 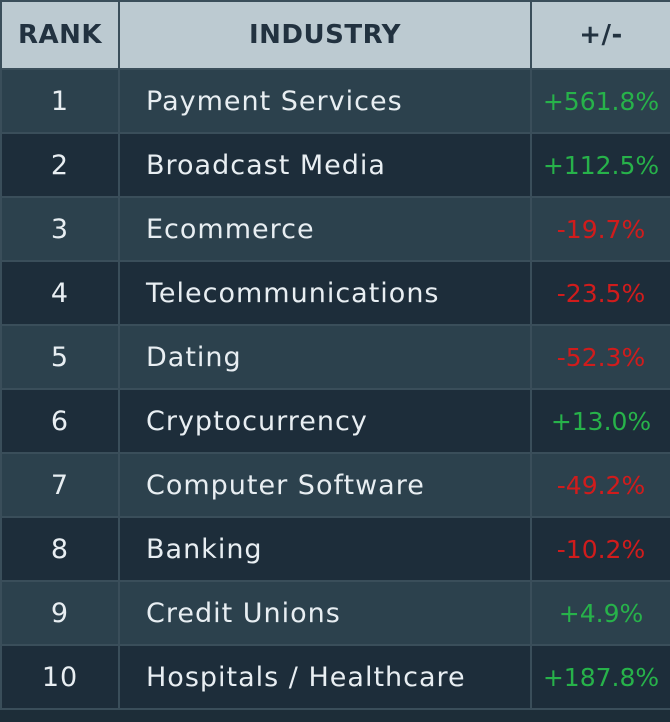 I want to click on rank-cell: 9, so click(x=60, y=613).